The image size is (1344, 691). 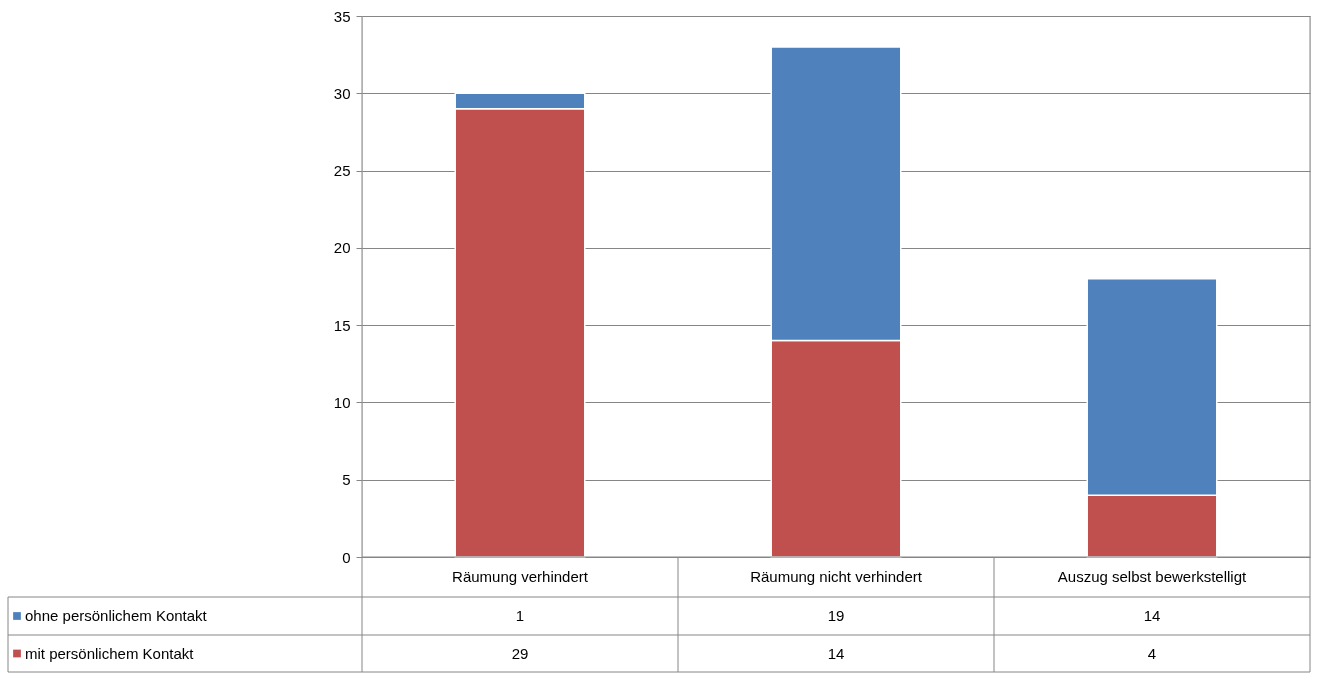 What do you see at coordinates (110, 653) in the screenshot?
I see `legend-label: mit persönlichem Kontakt` at bounding box center [110, 653].